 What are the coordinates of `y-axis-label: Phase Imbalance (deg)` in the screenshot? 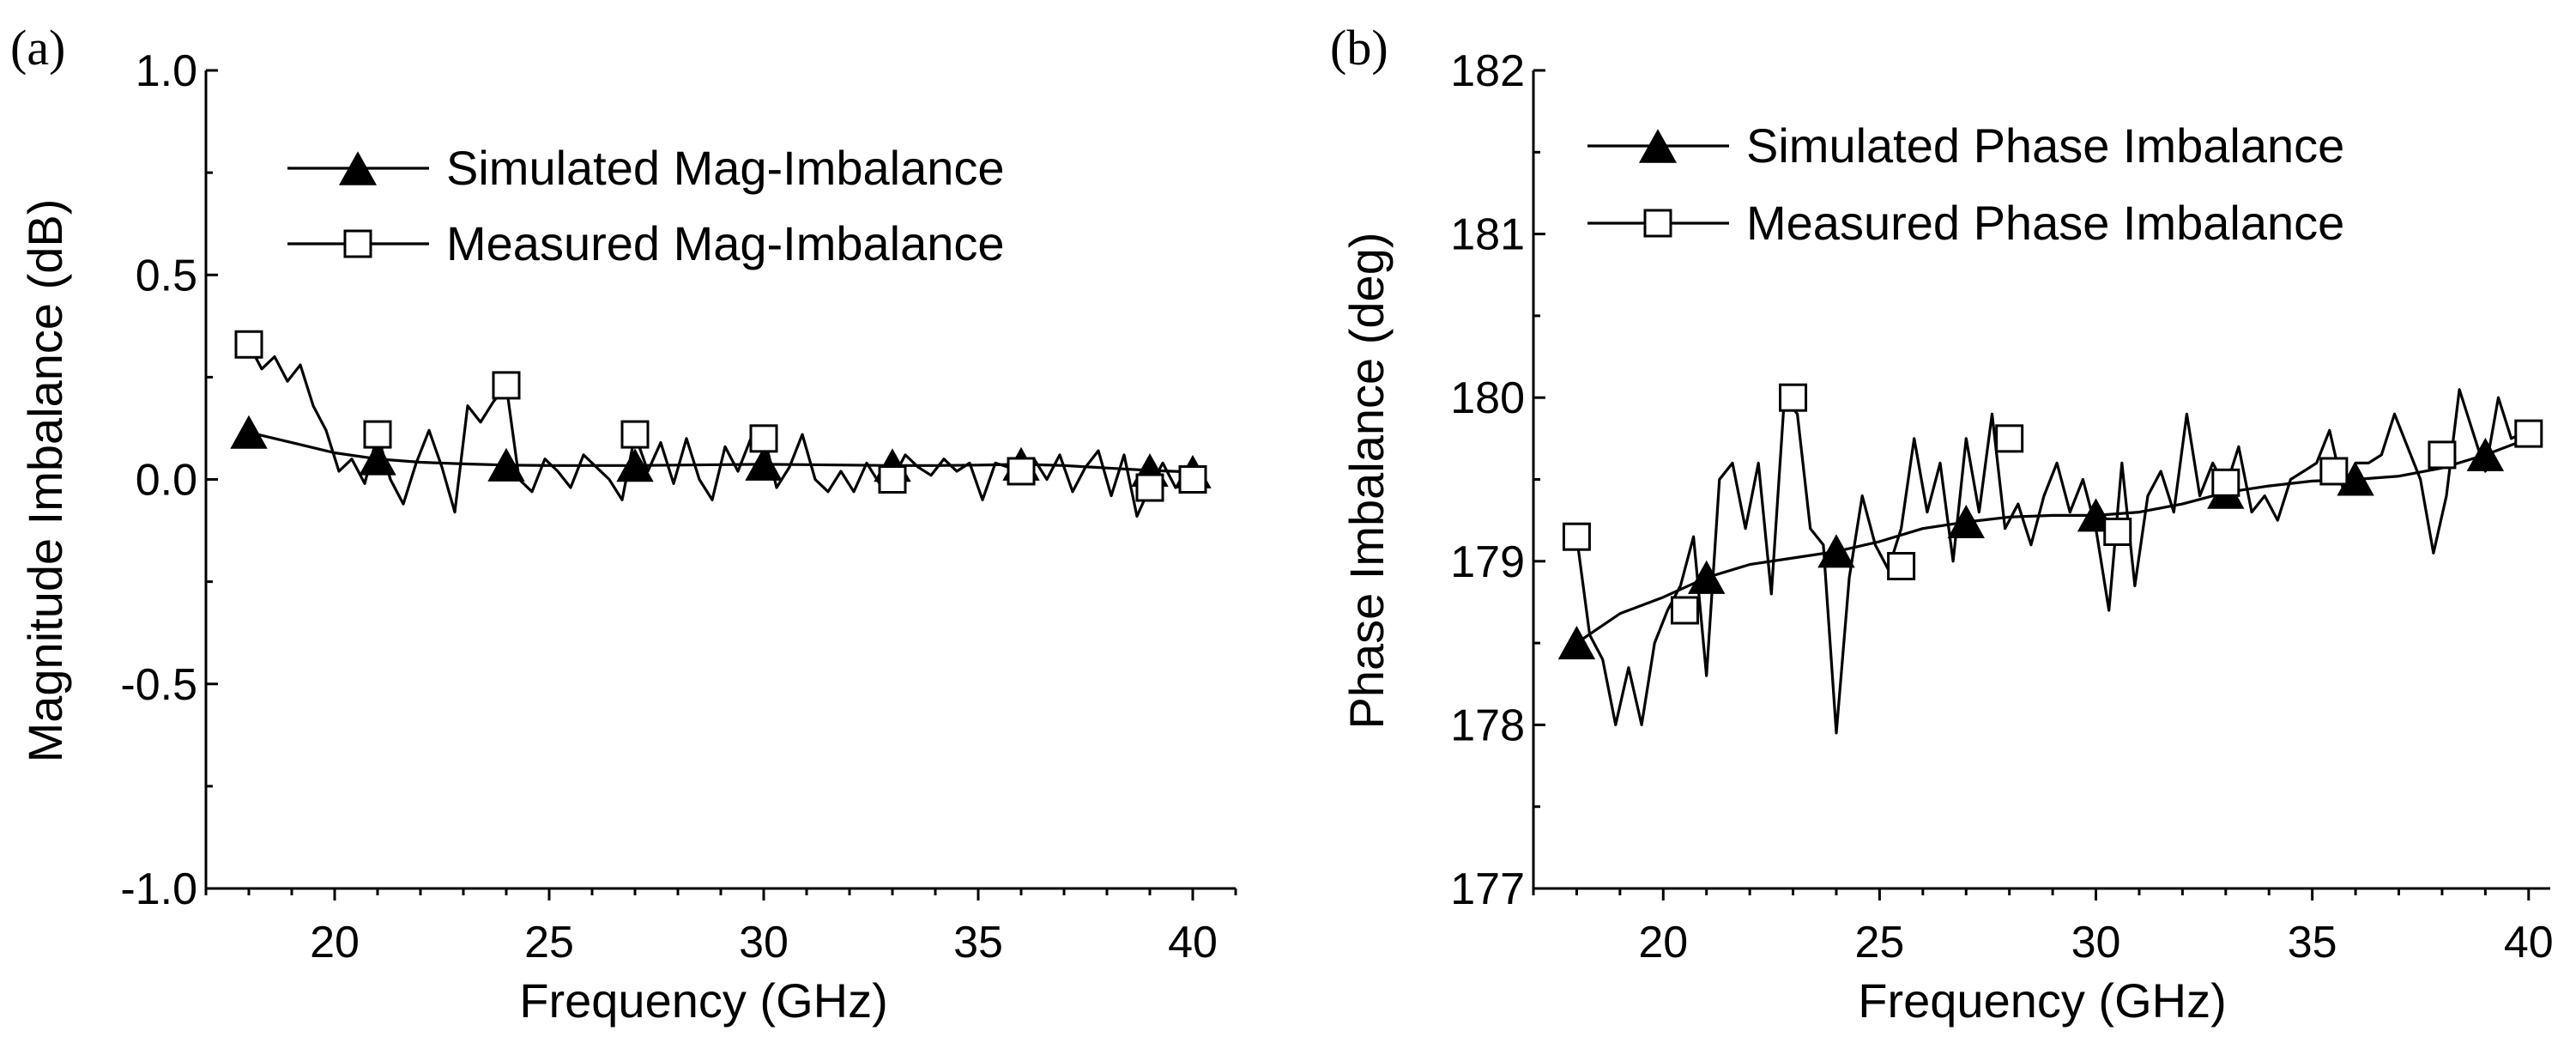 It's located at (1366, 480).